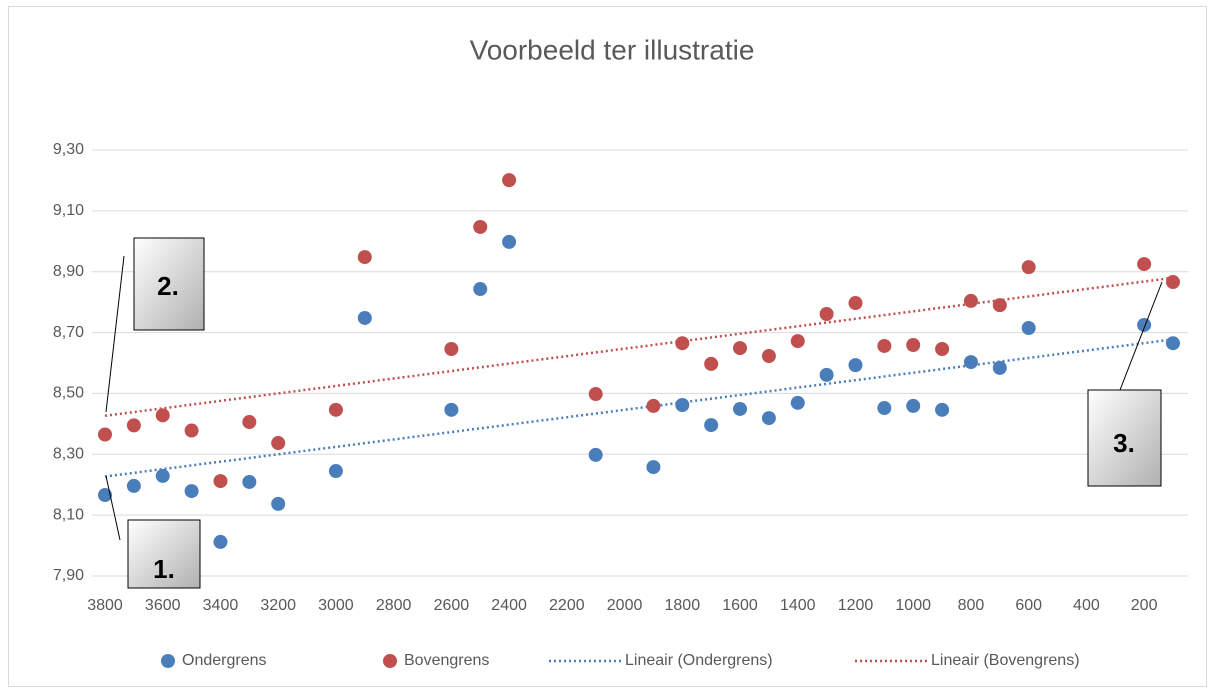  What do you see at coordinates (1005, 660) in the screenshot?
I see `legend-label: Lineair (Bovengrens)` at bounding box center [1005, 660].